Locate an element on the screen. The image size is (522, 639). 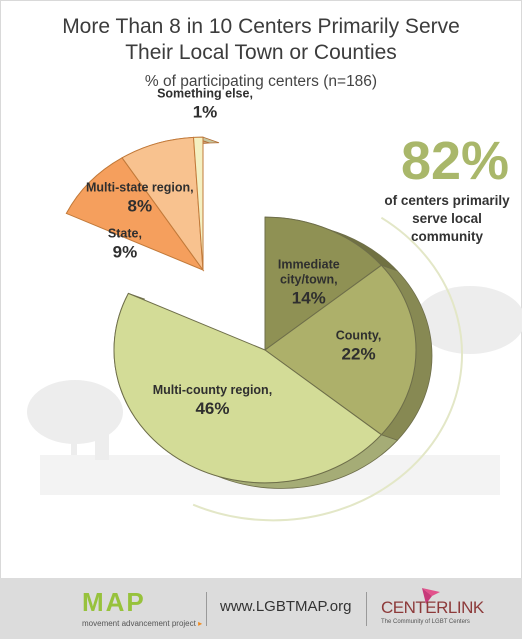
slice-label: Something else, 1% is located at coordinates (205, 104).